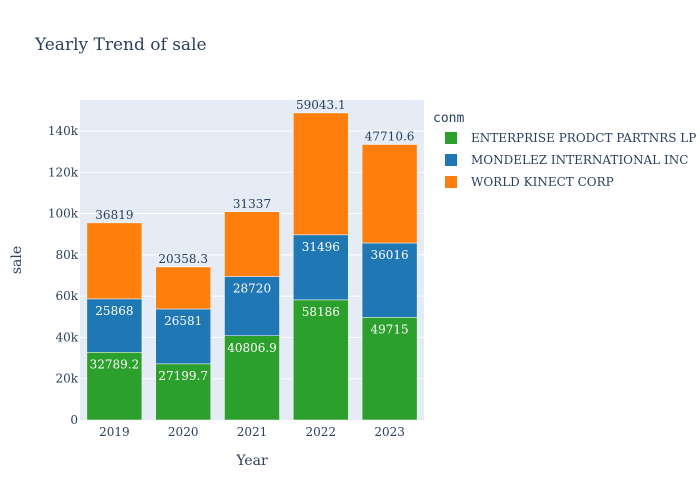 This screenshot has width=700, height=500. I want to click on data-label: 32789.2, so click(115, 364).